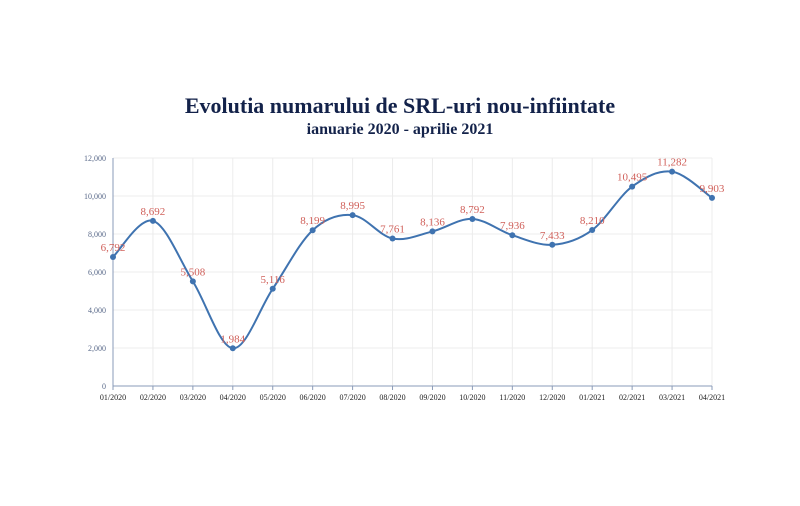 The height and width of the screenshot is (506, 800). I want to click on x-tick-label: 04/2020, so click(233, 397).